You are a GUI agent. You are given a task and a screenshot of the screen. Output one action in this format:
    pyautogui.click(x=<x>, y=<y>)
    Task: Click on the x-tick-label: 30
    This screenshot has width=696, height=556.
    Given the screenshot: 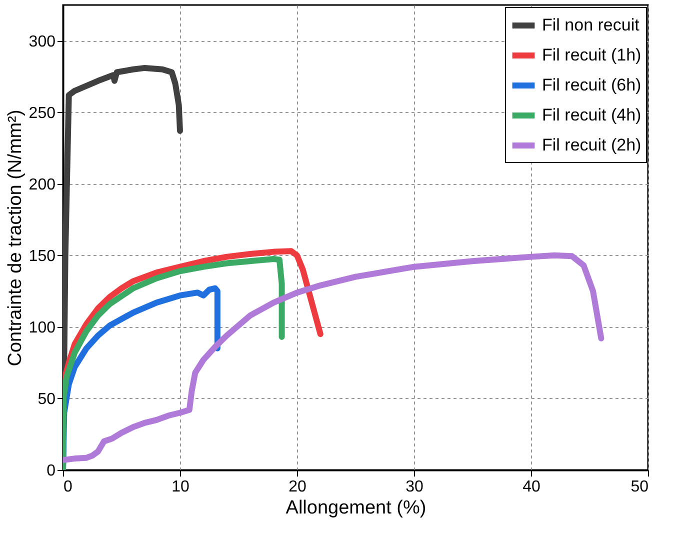 What is the action you would take?
    pyautogui.click(x=415, y=487)
    